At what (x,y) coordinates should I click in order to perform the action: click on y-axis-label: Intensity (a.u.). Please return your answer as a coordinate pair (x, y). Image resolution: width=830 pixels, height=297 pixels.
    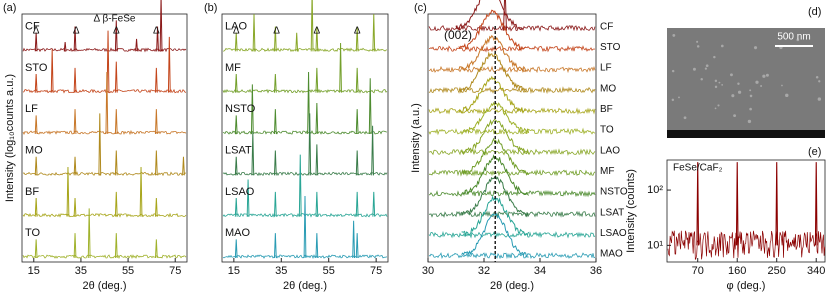
    Looking at the image, I should click on (416, 138).